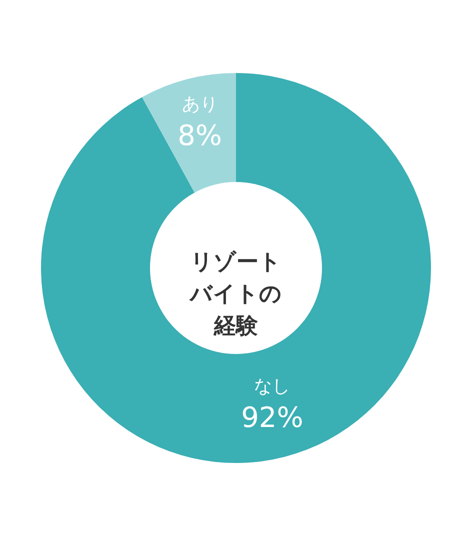 Image resolution: width=472 pixels, height=536 pixels. What do you see at coordinates (200, 105) in the screenshot?
I see `slice-label: あり` at bounding box center [200, 105].